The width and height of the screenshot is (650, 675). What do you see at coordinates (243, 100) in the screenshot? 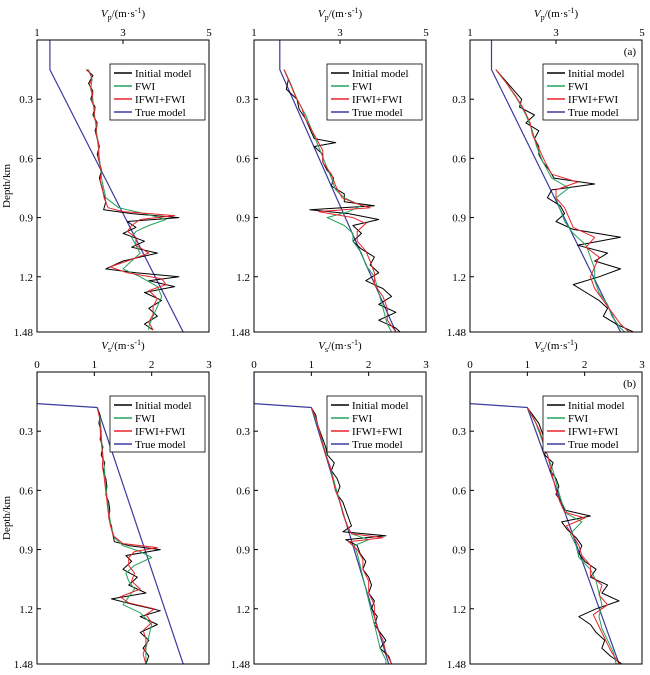
I see `y-tick-label: 0.3` at bounding box center [243, 100].